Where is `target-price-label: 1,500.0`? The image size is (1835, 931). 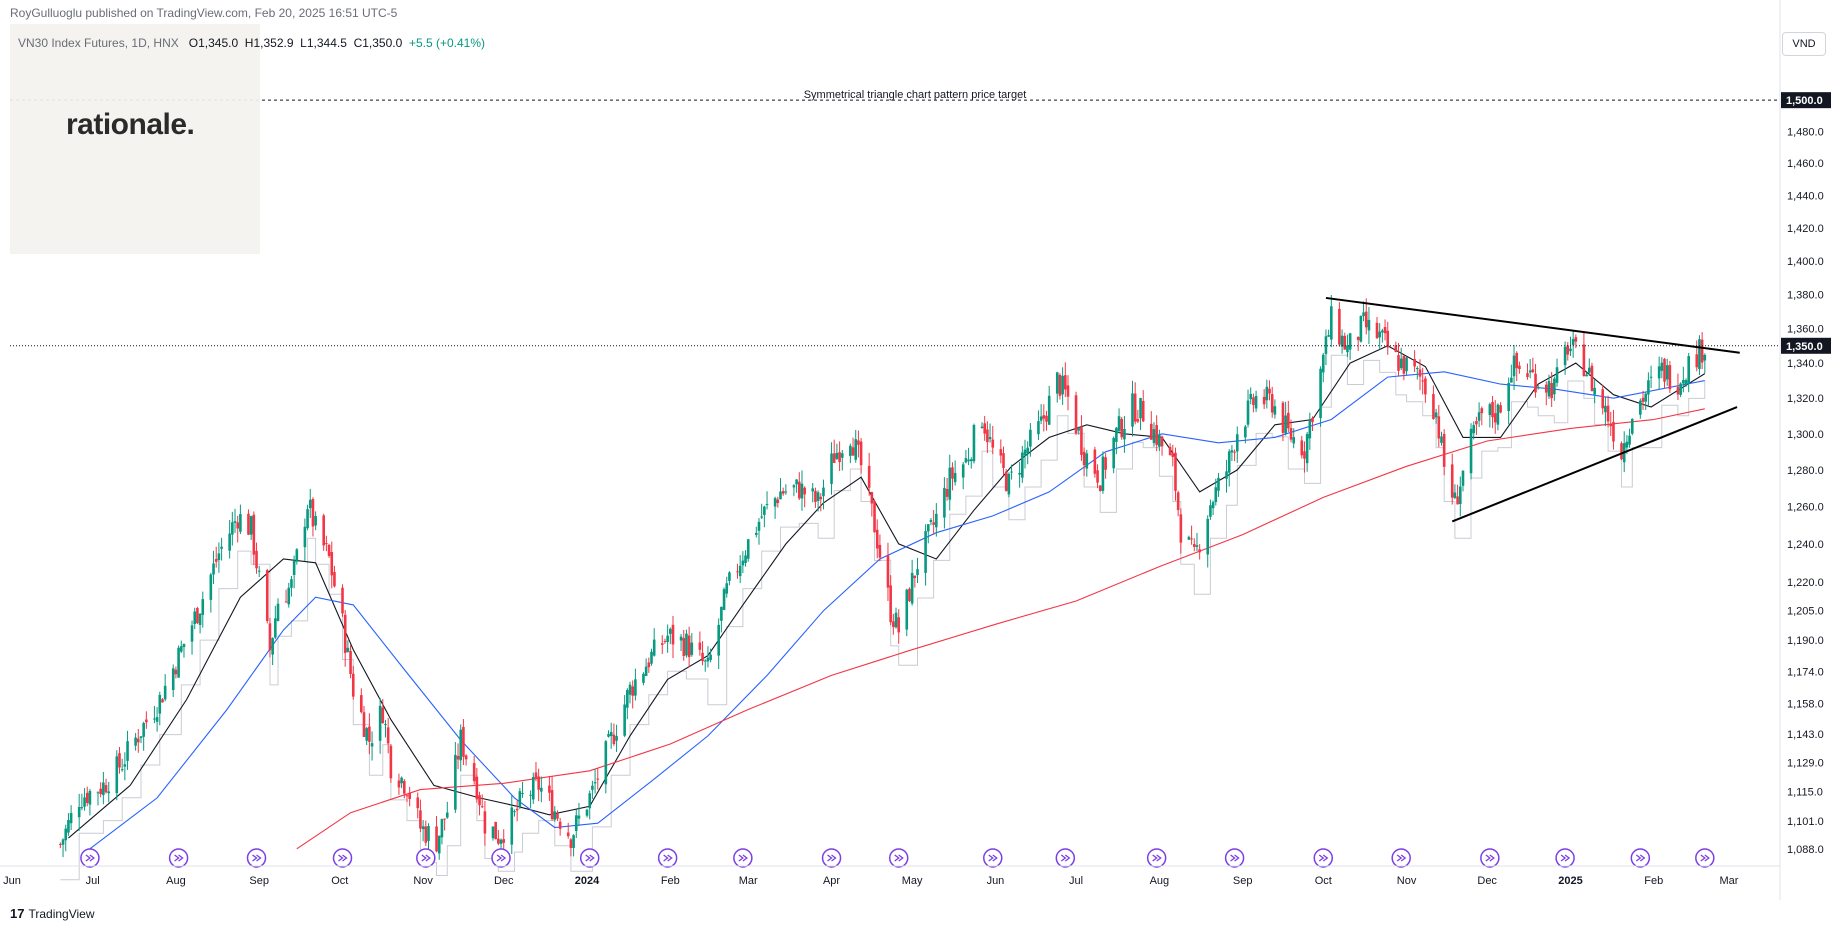 target-price-label: 1,500.0 is located at coordinates (1806, 100).